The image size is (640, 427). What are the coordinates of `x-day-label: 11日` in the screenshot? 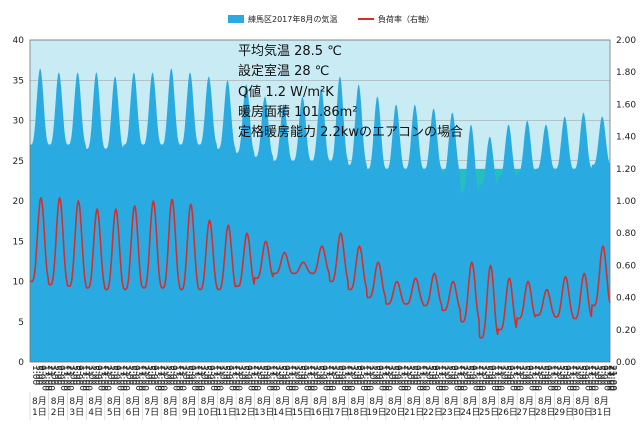 It's located at (226, 412).